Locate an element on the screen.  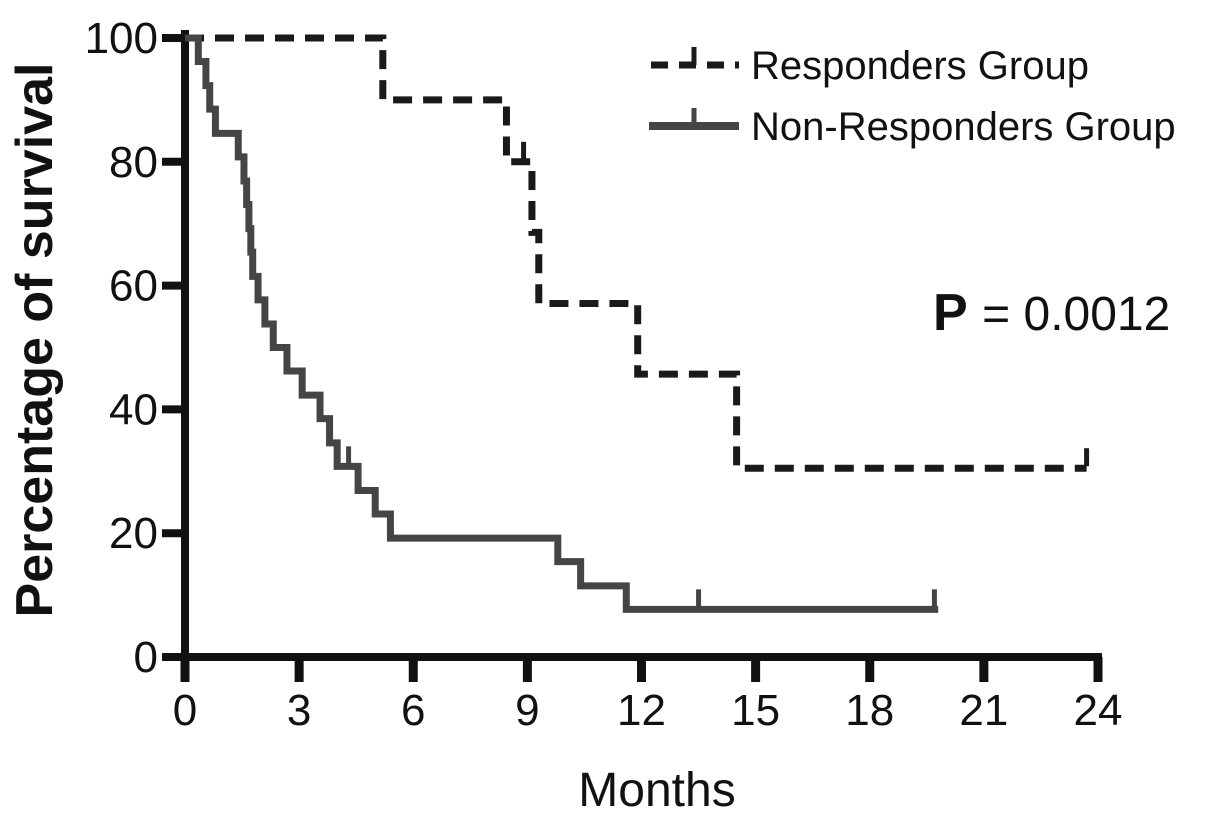
x-tick-label: 12 is located at coordinates (641, 710).